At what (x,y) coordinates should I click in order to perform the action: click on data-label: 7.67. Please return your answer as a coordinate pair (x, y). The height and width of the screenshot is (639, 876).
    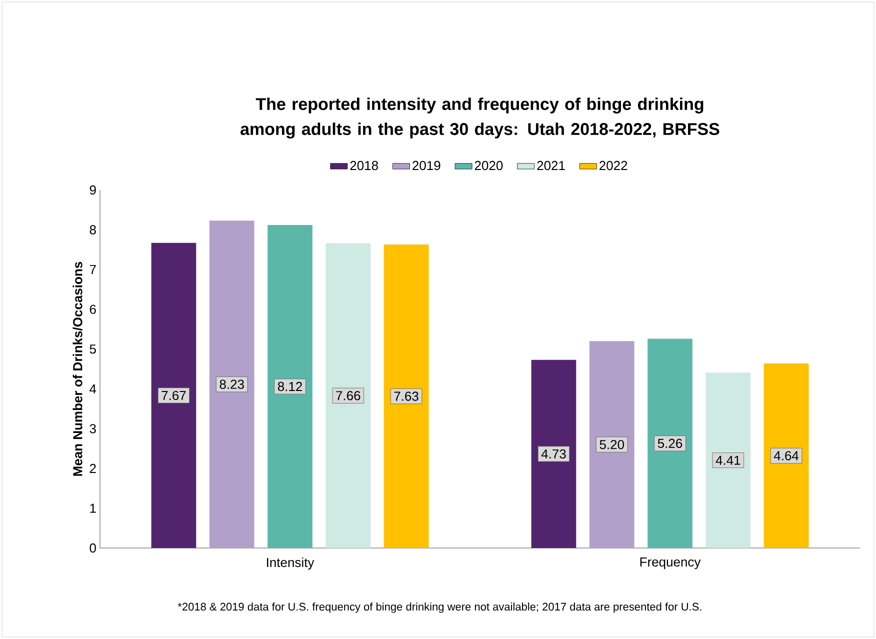
    Looking at the image, I should click on (174, 395).